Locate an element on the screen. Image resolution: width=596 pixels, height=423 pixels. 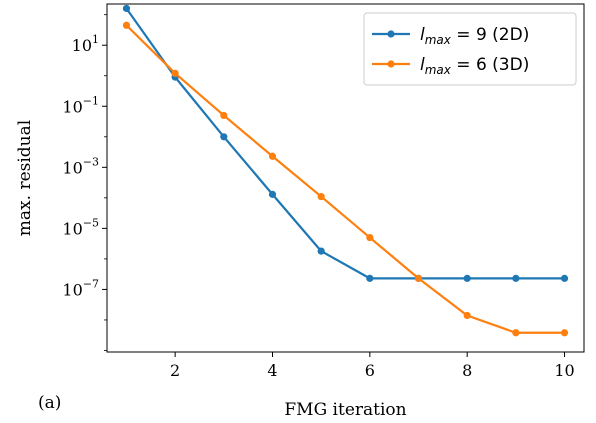
y-tick-label: 10¹ is located at coordinates (85, 44).